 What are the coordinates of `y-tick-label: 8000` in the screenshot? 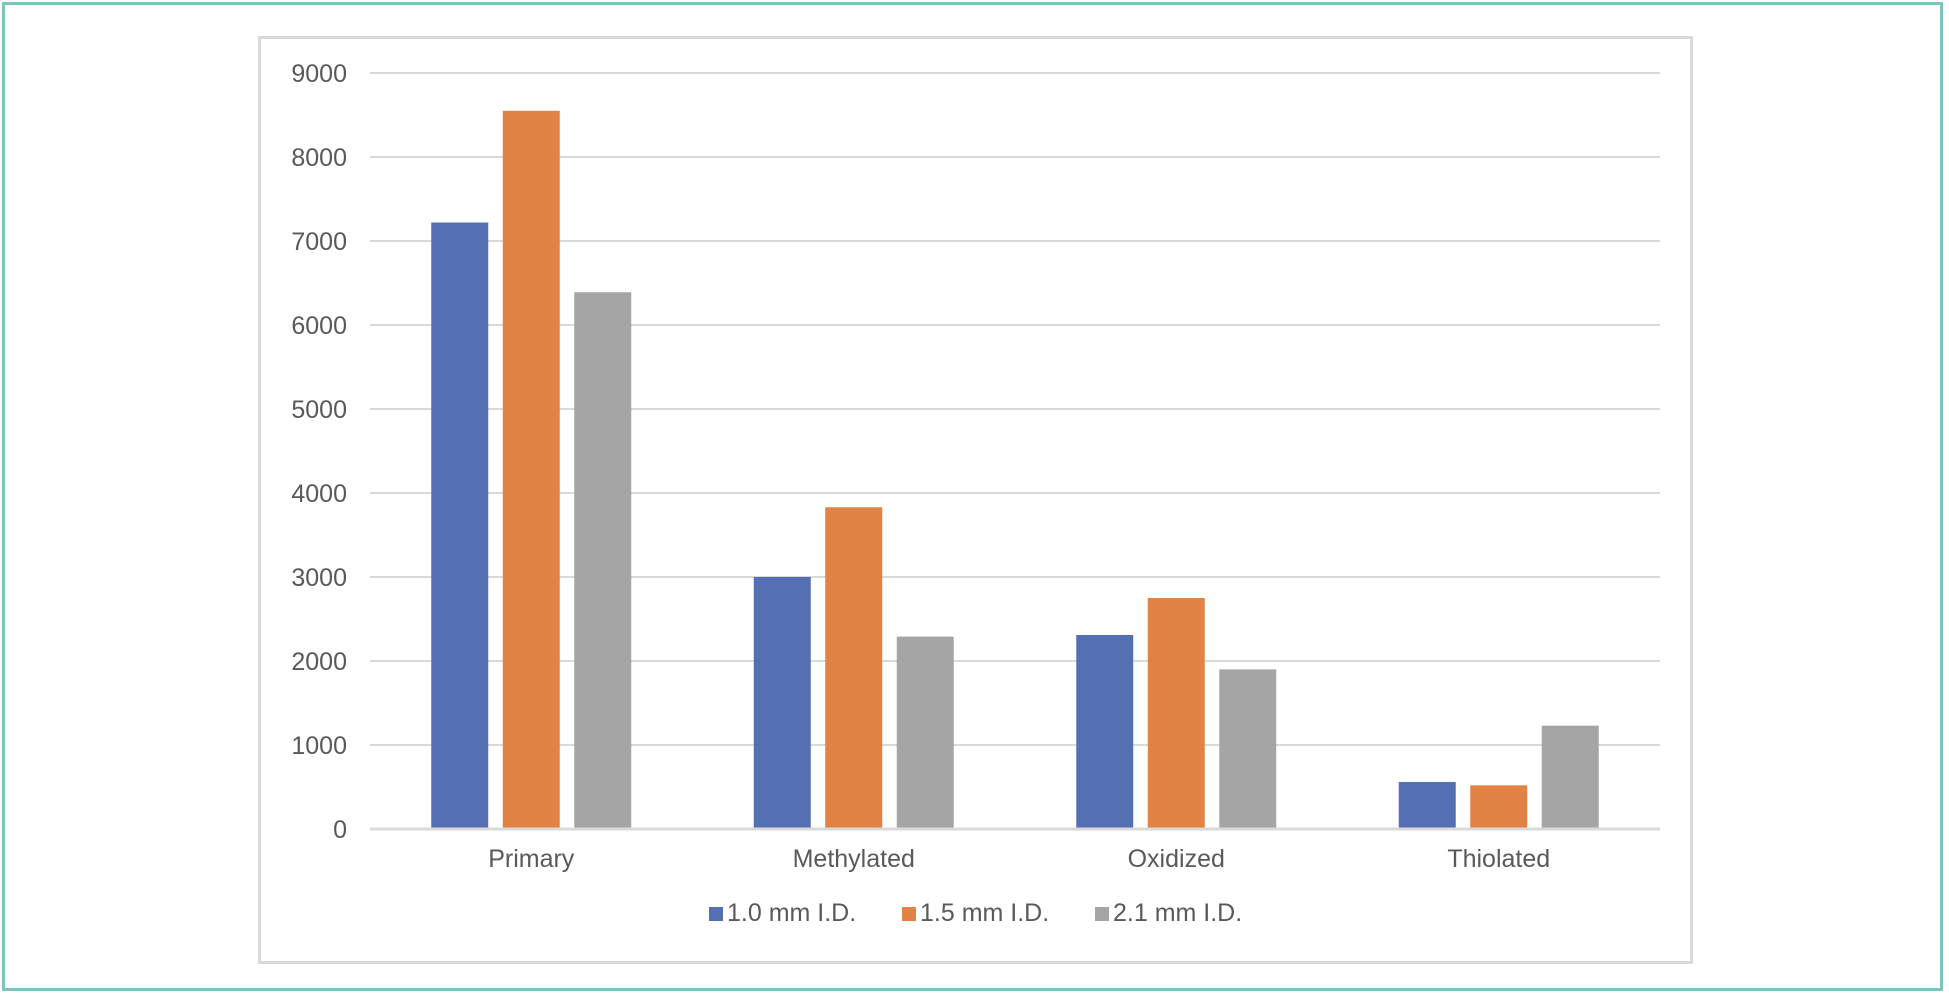 It's located at (319, 158).